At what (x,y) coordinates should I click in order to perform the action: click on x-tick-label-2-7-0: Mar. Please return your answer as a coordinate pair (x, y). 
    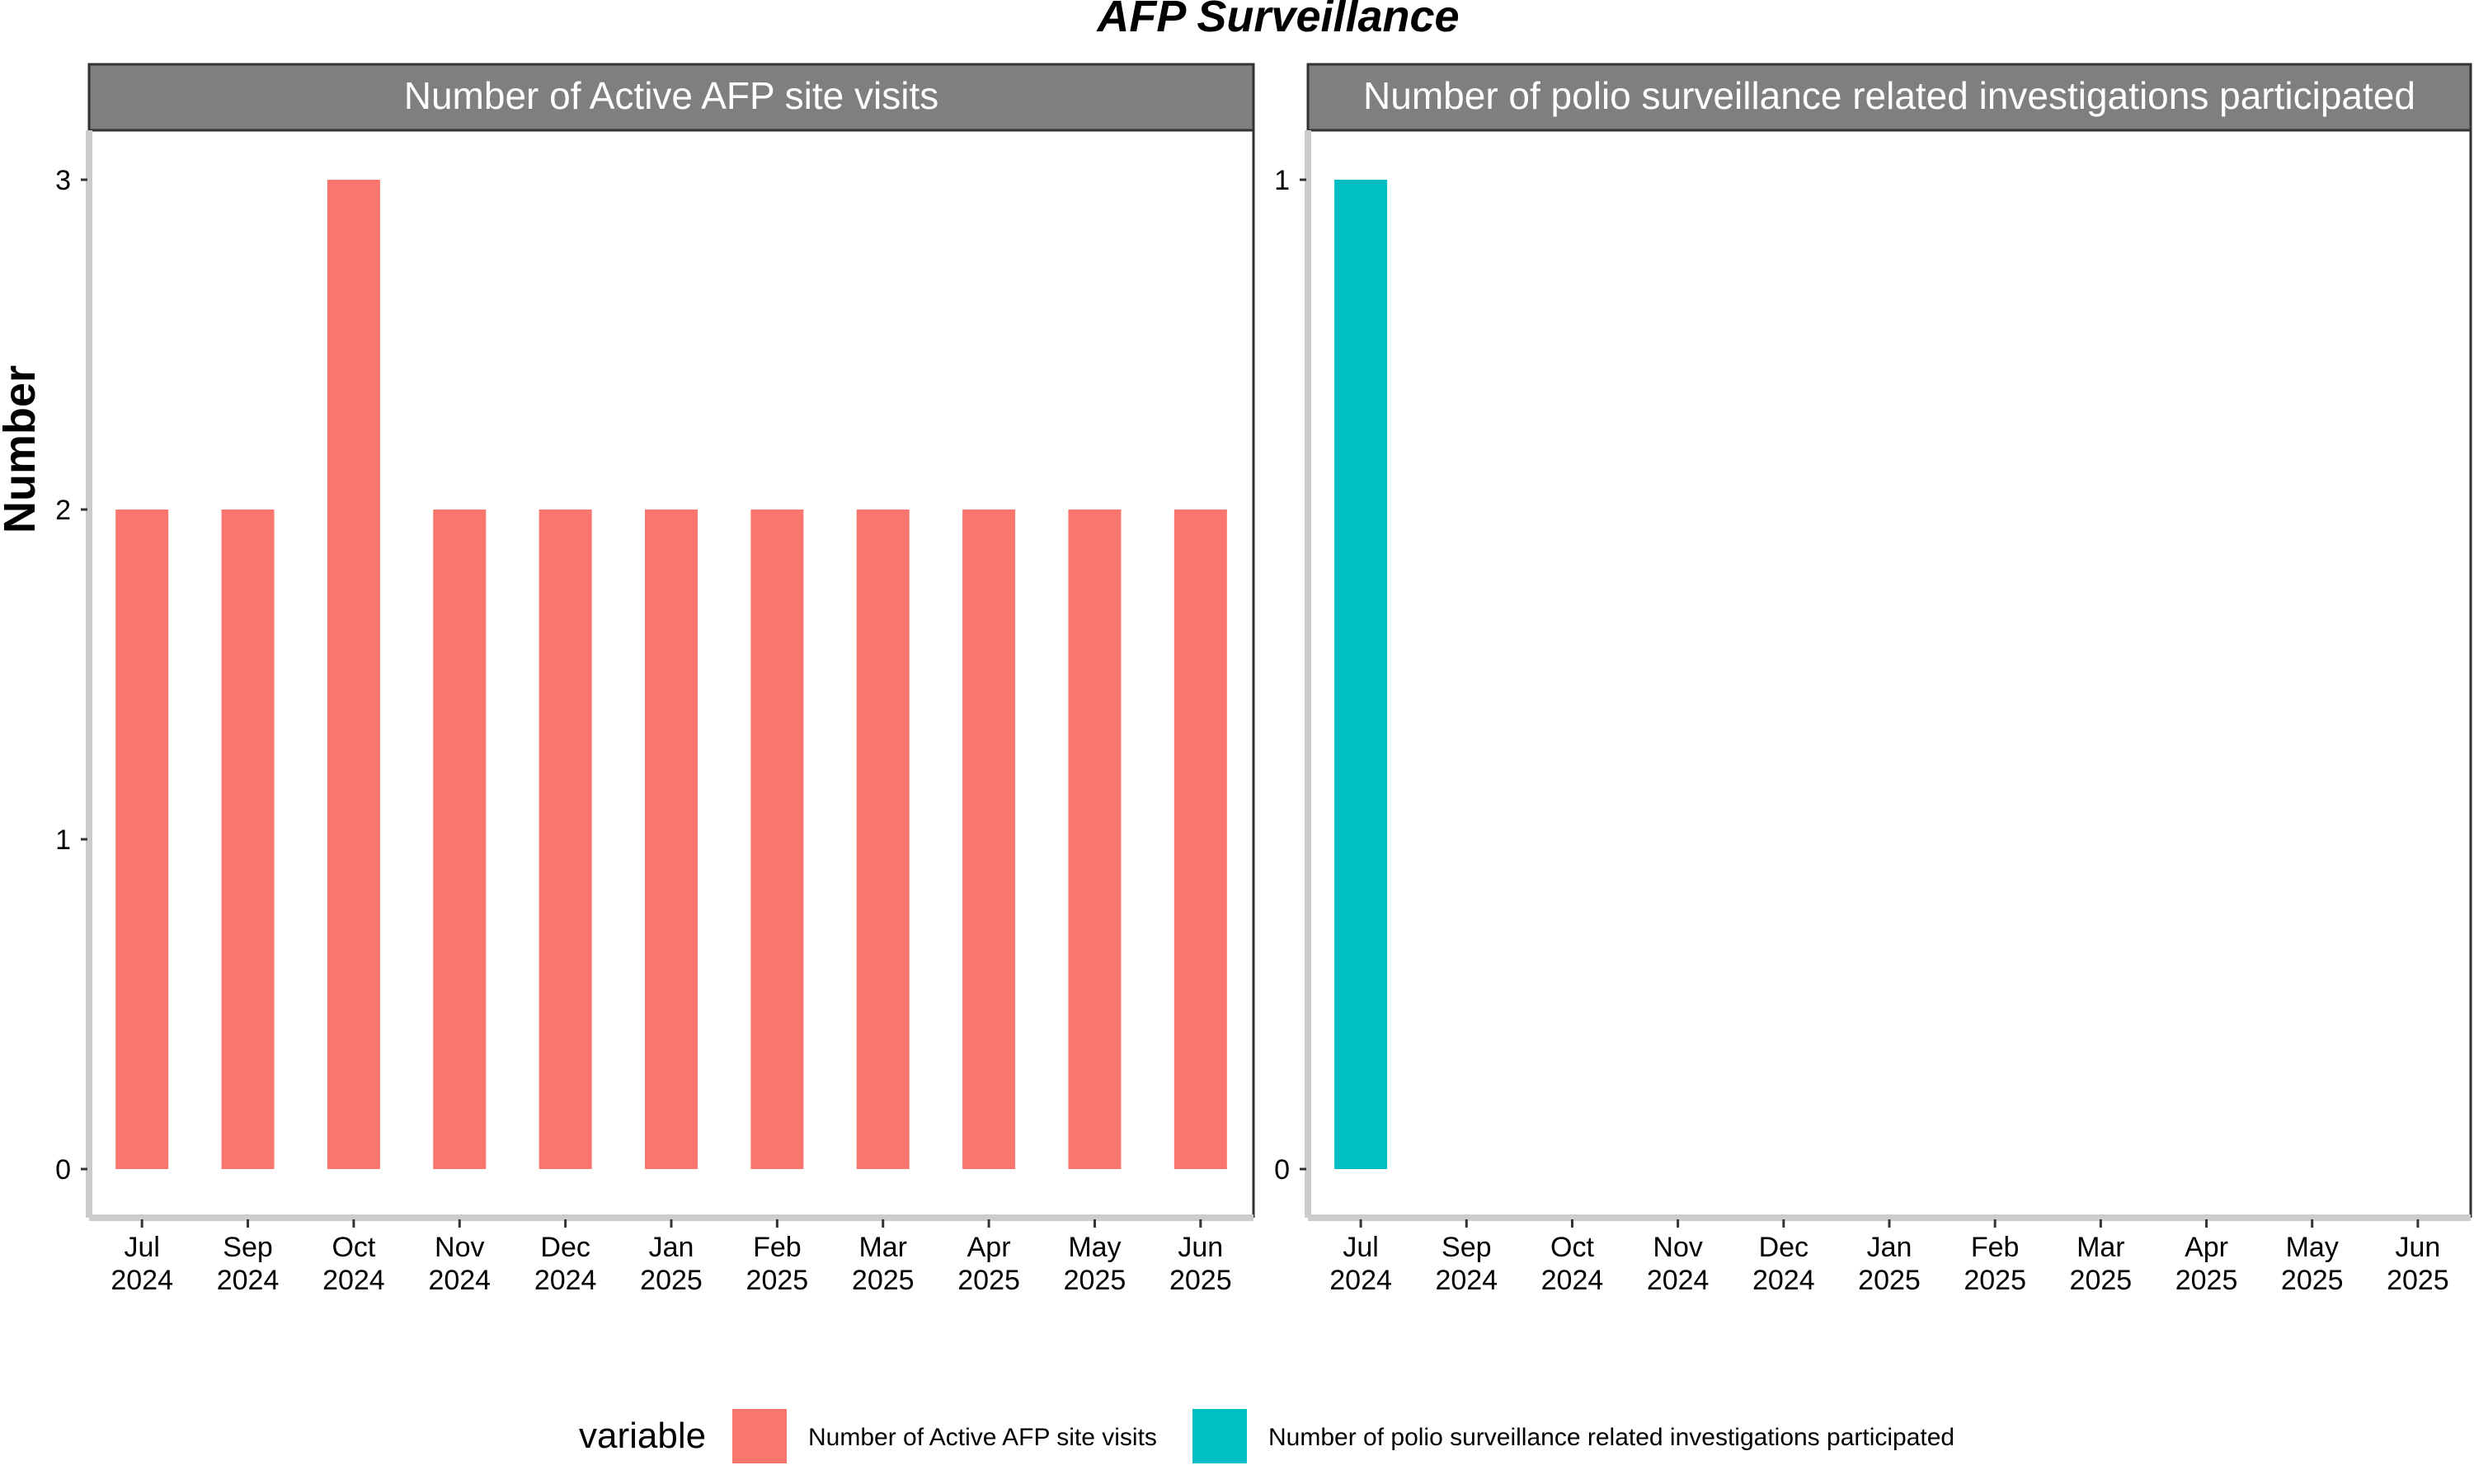
    Looking at the image, I should click on (2101, 1247).